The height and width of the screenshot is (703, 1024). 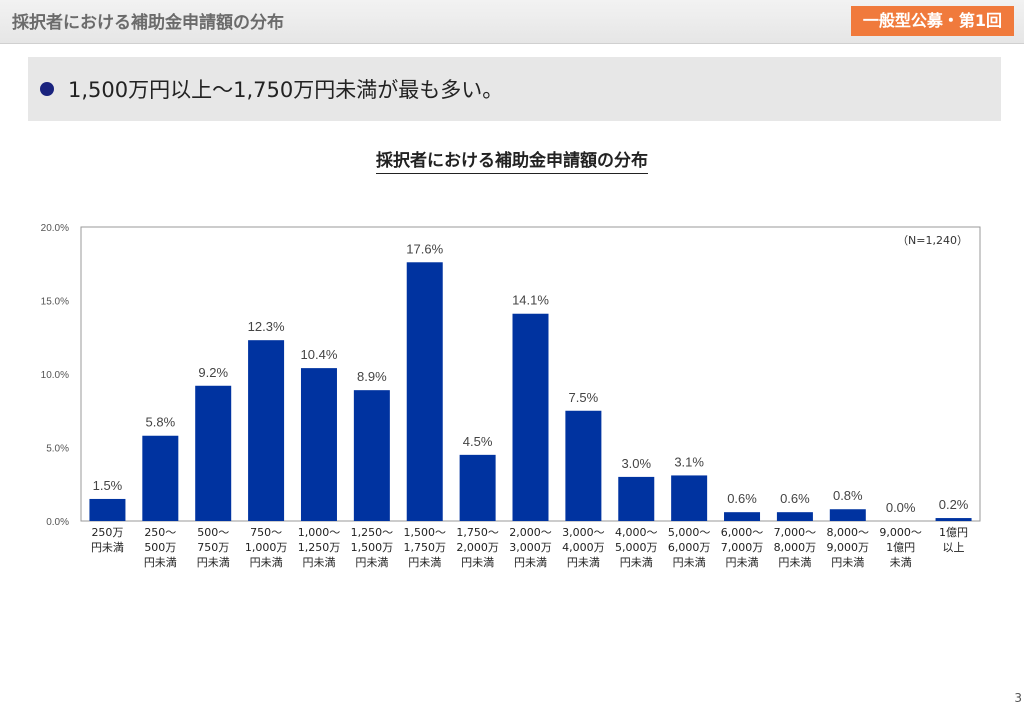 What do you see at coordinates (47, 89) in the screenshot?
I see `bullet-dot-icon` at bounding box center [47, 89].